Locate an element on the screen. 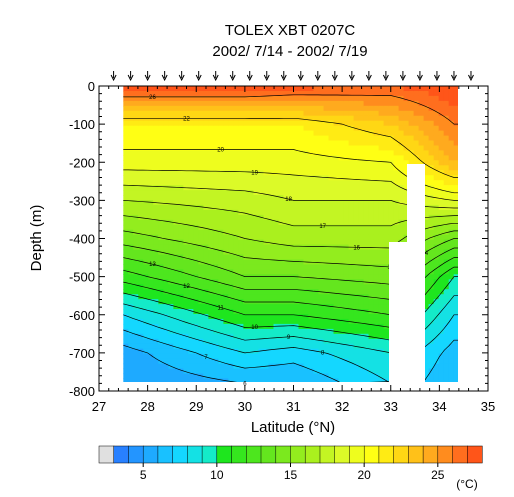 This screenshot has width=514, height=497. y-tick-label: -600 is located at coordinates (82, 315).